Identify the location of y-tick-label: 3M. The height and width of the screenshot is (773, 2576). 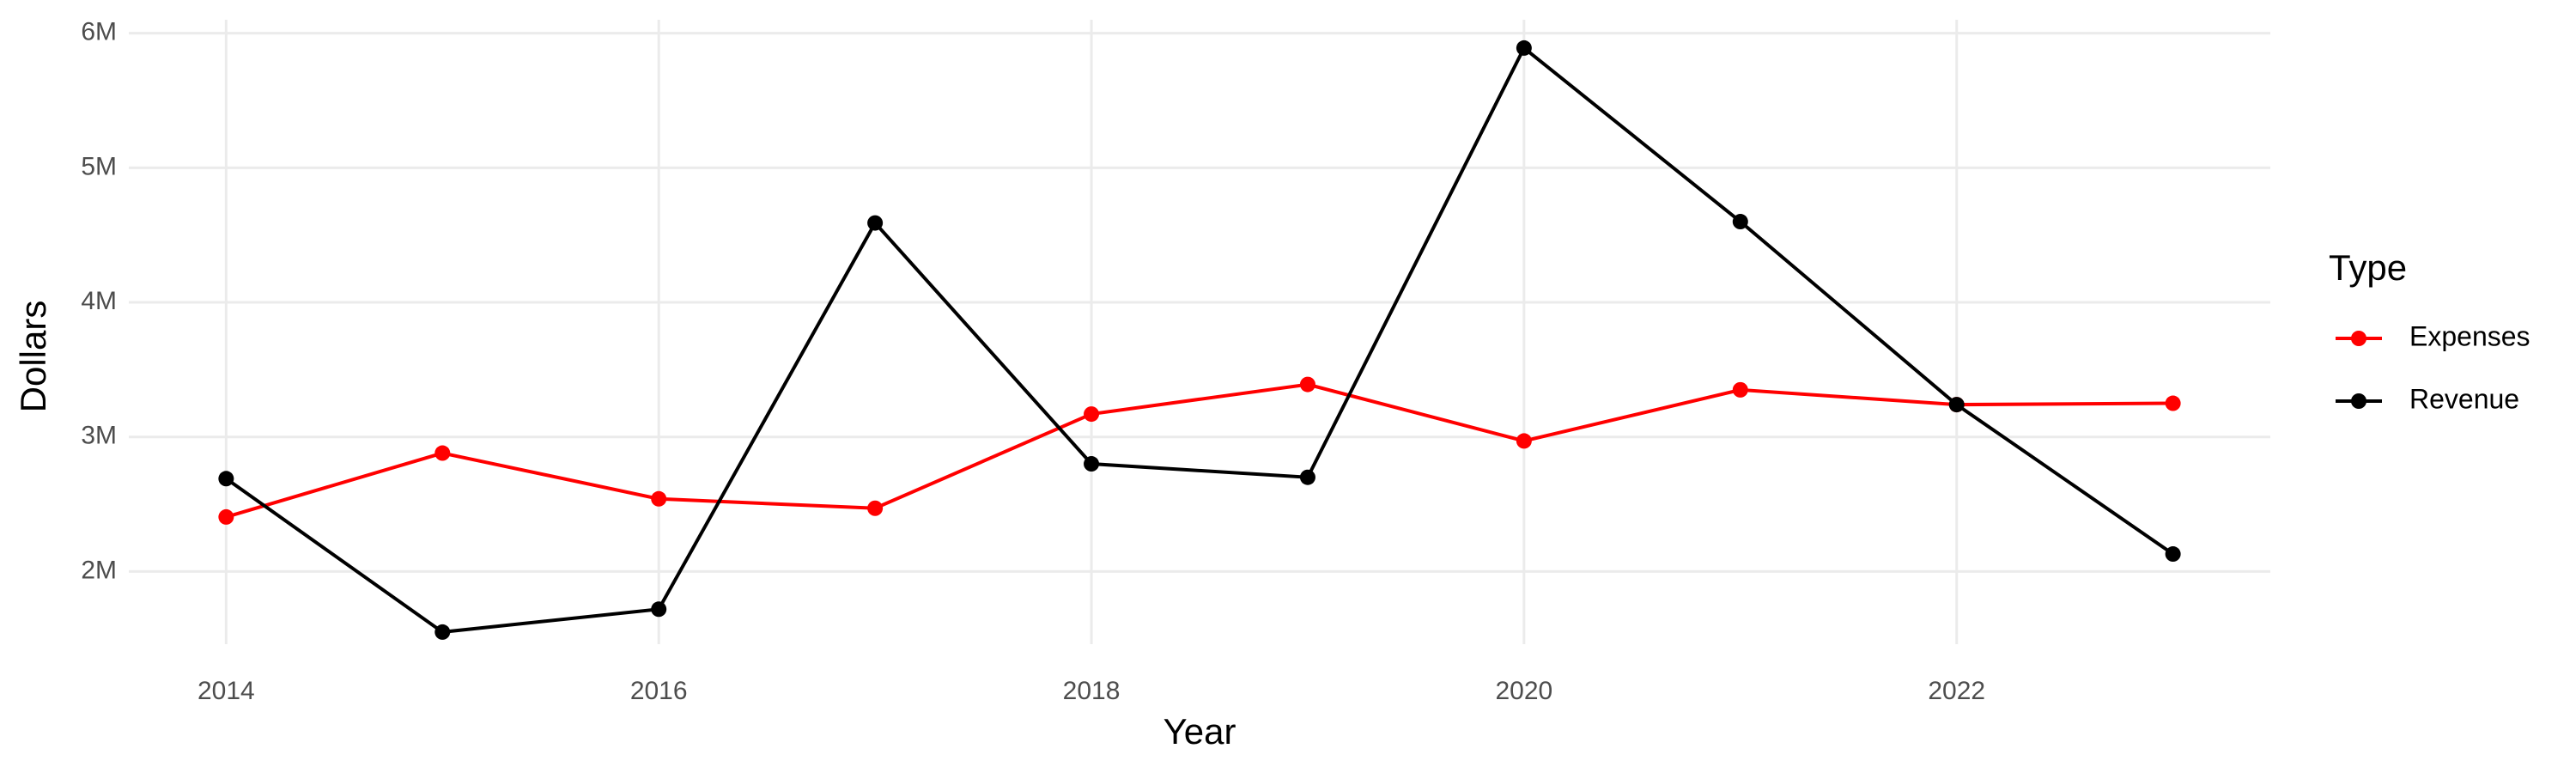
(99, 436).